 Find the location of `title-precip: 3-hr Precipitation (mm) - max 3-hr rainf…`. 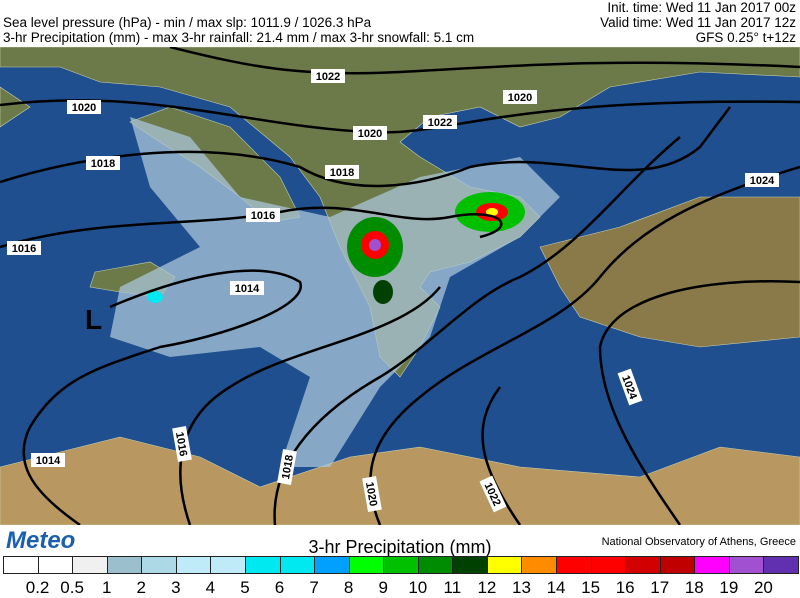

title-precip: 3-hr Precipitation (mm) - max 3-hr rainf… is located at coordinates (239, 37).